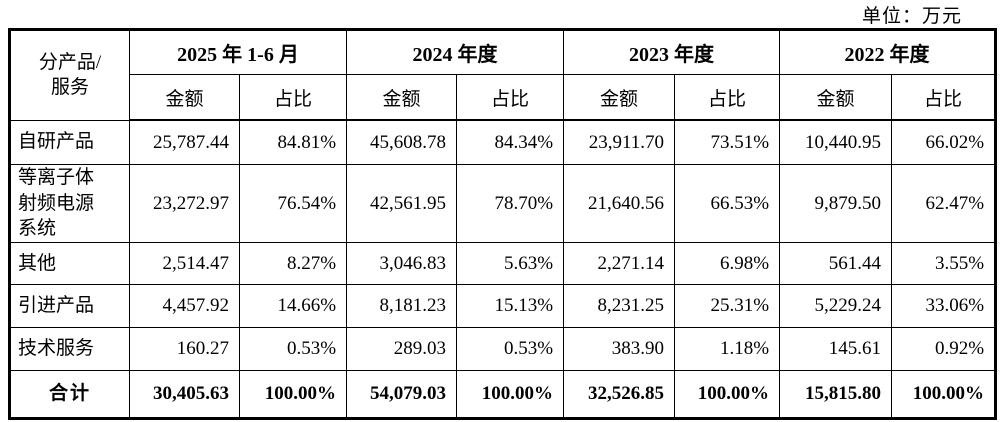 Image resolution: width=1000 pixels, height=422 pixels. Describe the element at coordinates (619, 97) in the screenshot. I see `header-amount-2023: 金额` at that location.